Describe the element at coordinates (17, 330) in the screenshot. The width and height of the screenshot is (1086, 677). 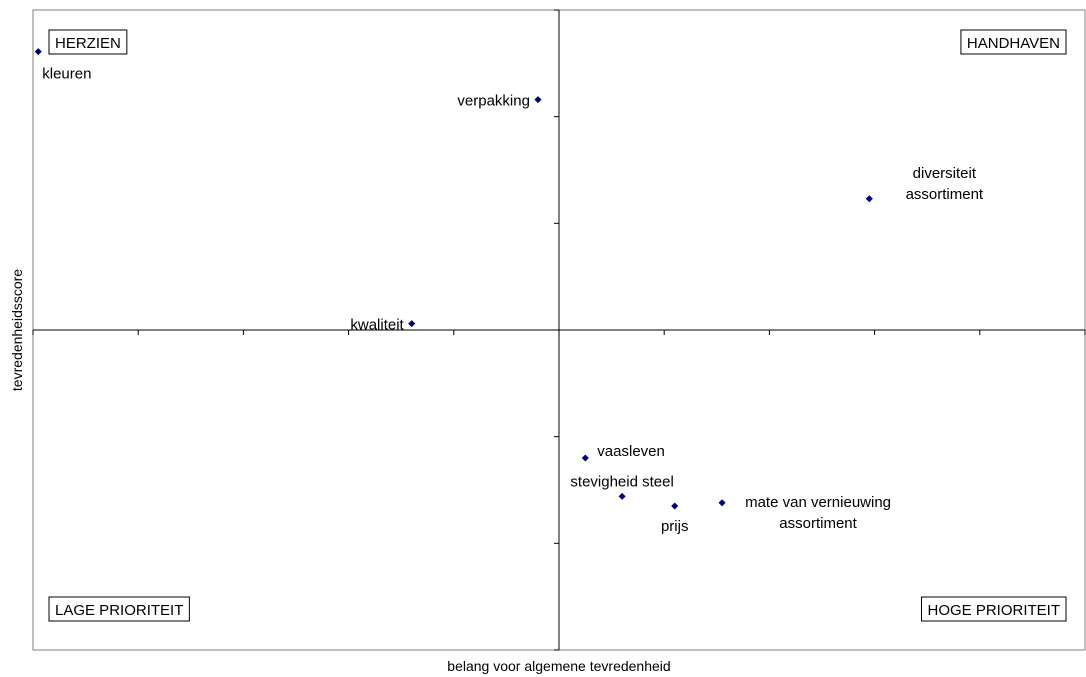
I see `y-axis-title: tevredenheidsscore` at that location.